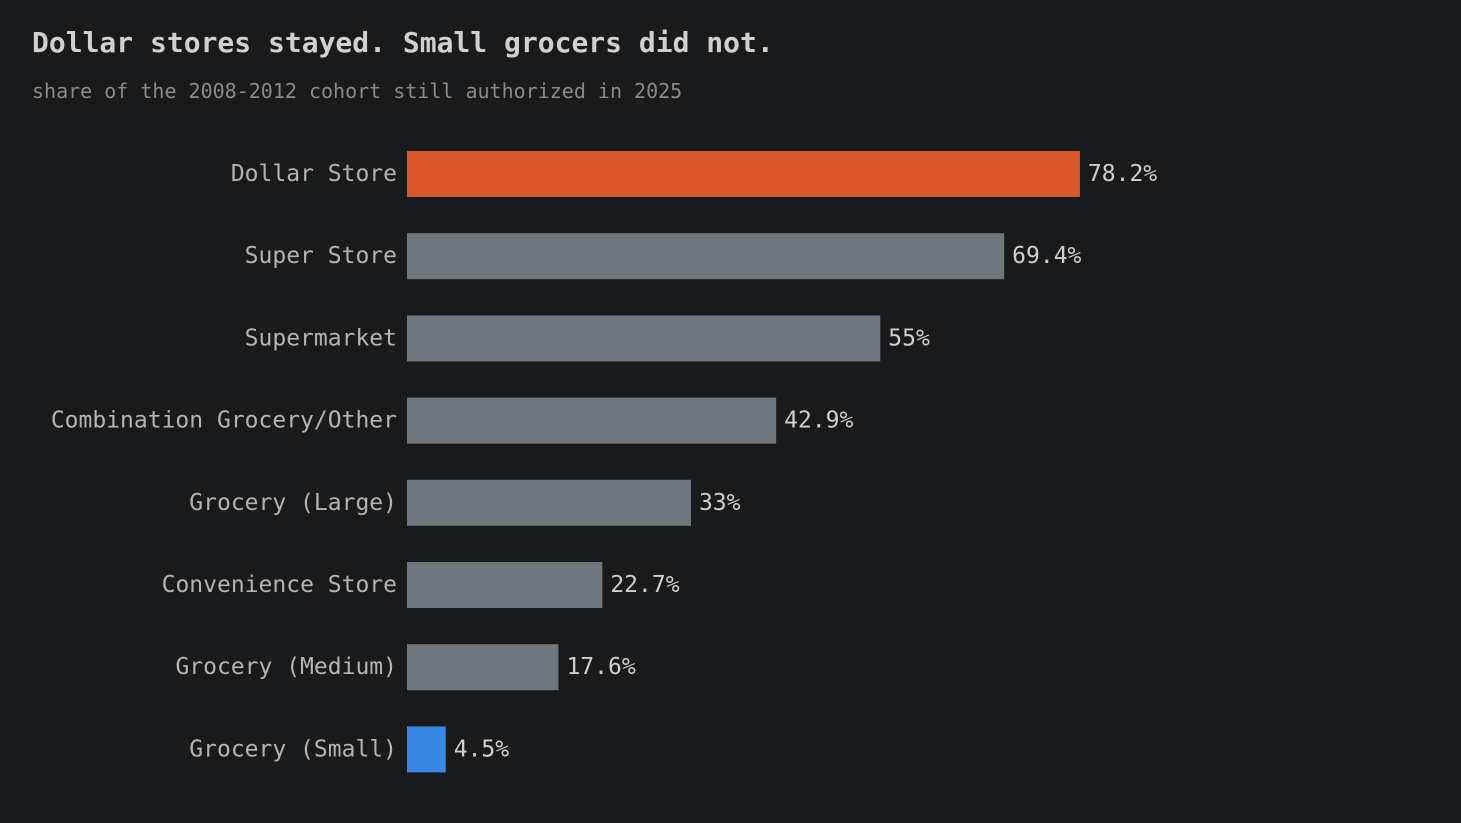 This screenshot has width=1461, height=823. I want to click on value-label: 33%, so click(720, 503).